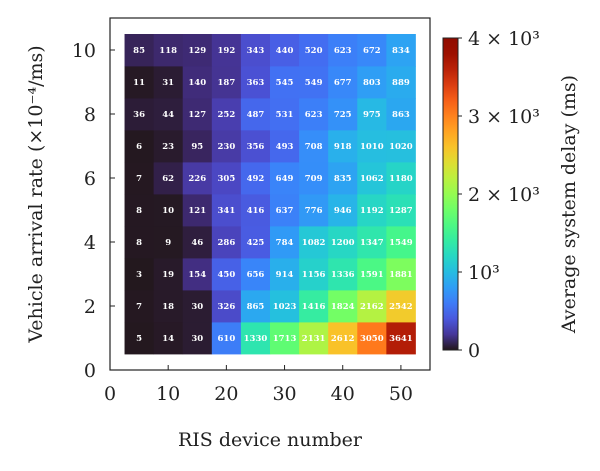  I want to click on cell-value-label: 1192, so click(372, 211).